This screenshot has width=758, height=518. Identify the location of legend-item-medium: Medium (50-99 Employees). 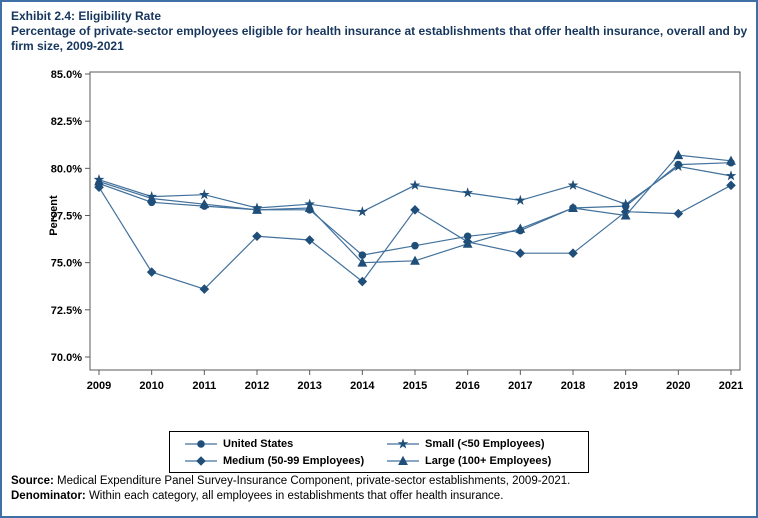
(282, 460).